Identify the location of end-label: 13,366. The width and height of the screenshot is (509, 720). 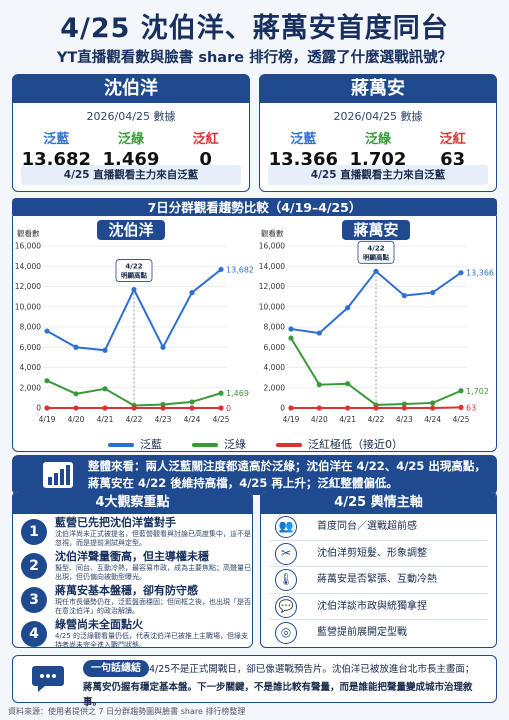
(480, 273).